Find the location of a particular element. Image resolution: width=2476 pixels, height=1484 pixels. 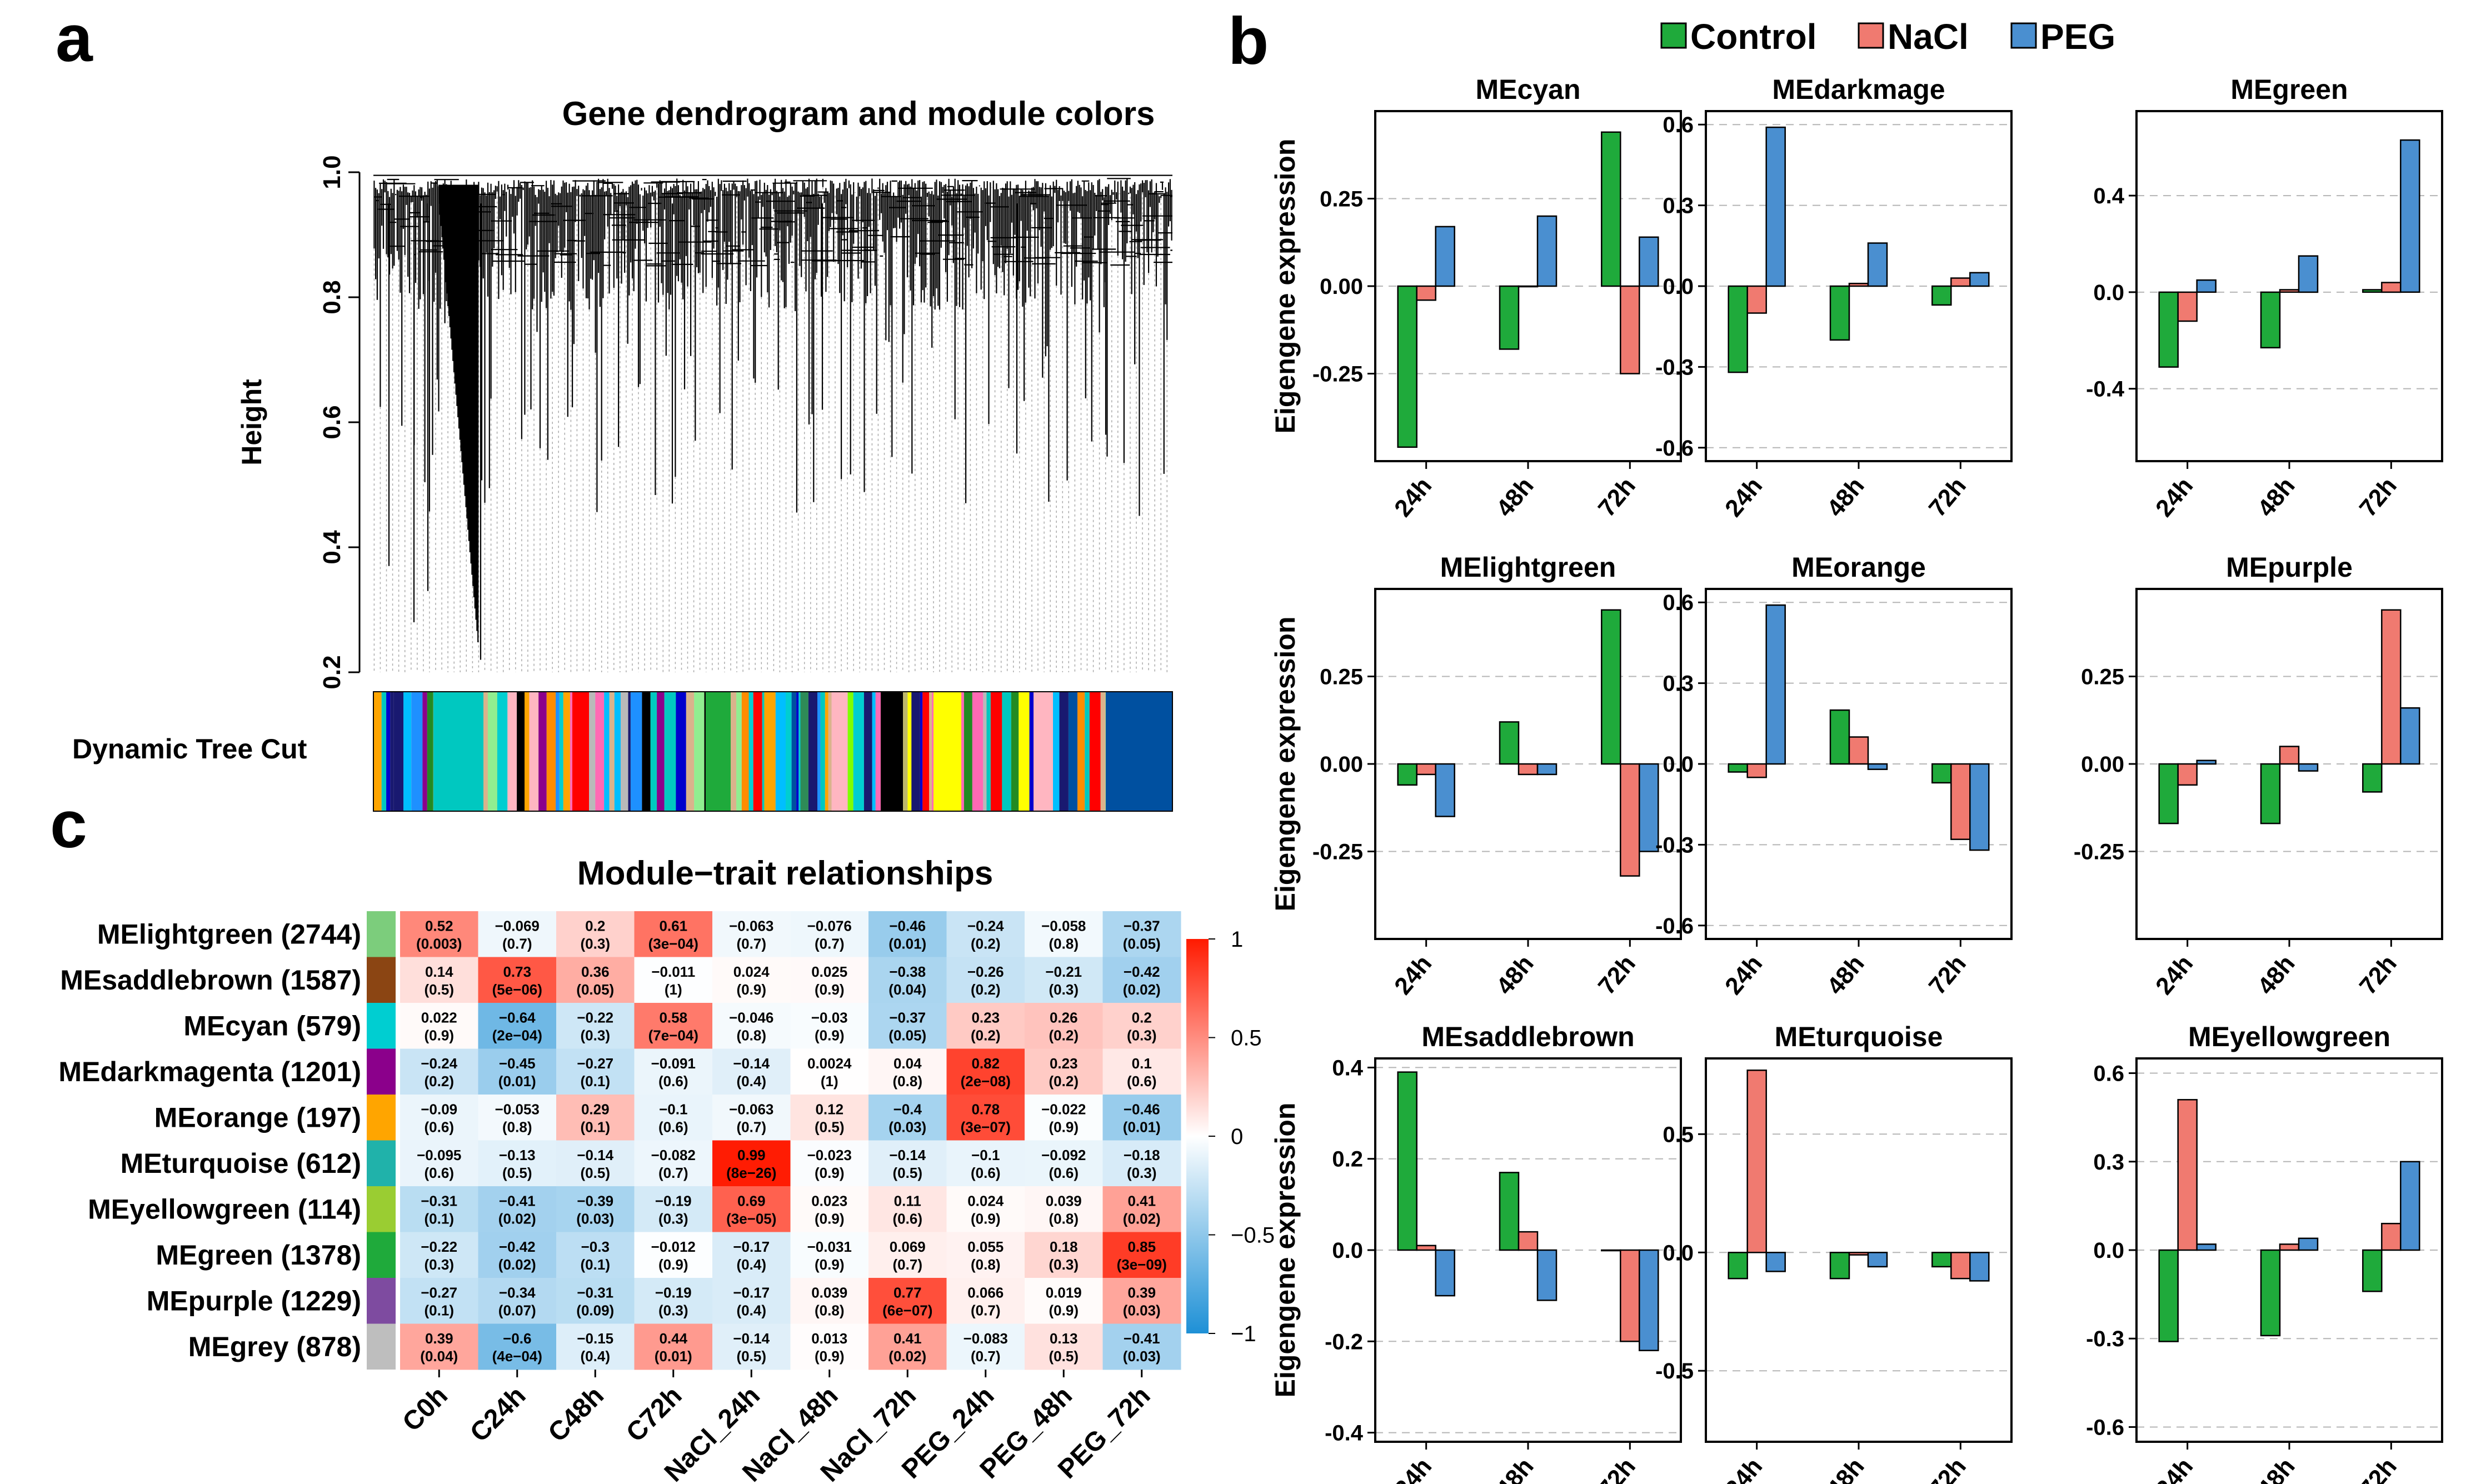

heatmap-cell-p: (0.2) is located at coordinates (1064, 1081).